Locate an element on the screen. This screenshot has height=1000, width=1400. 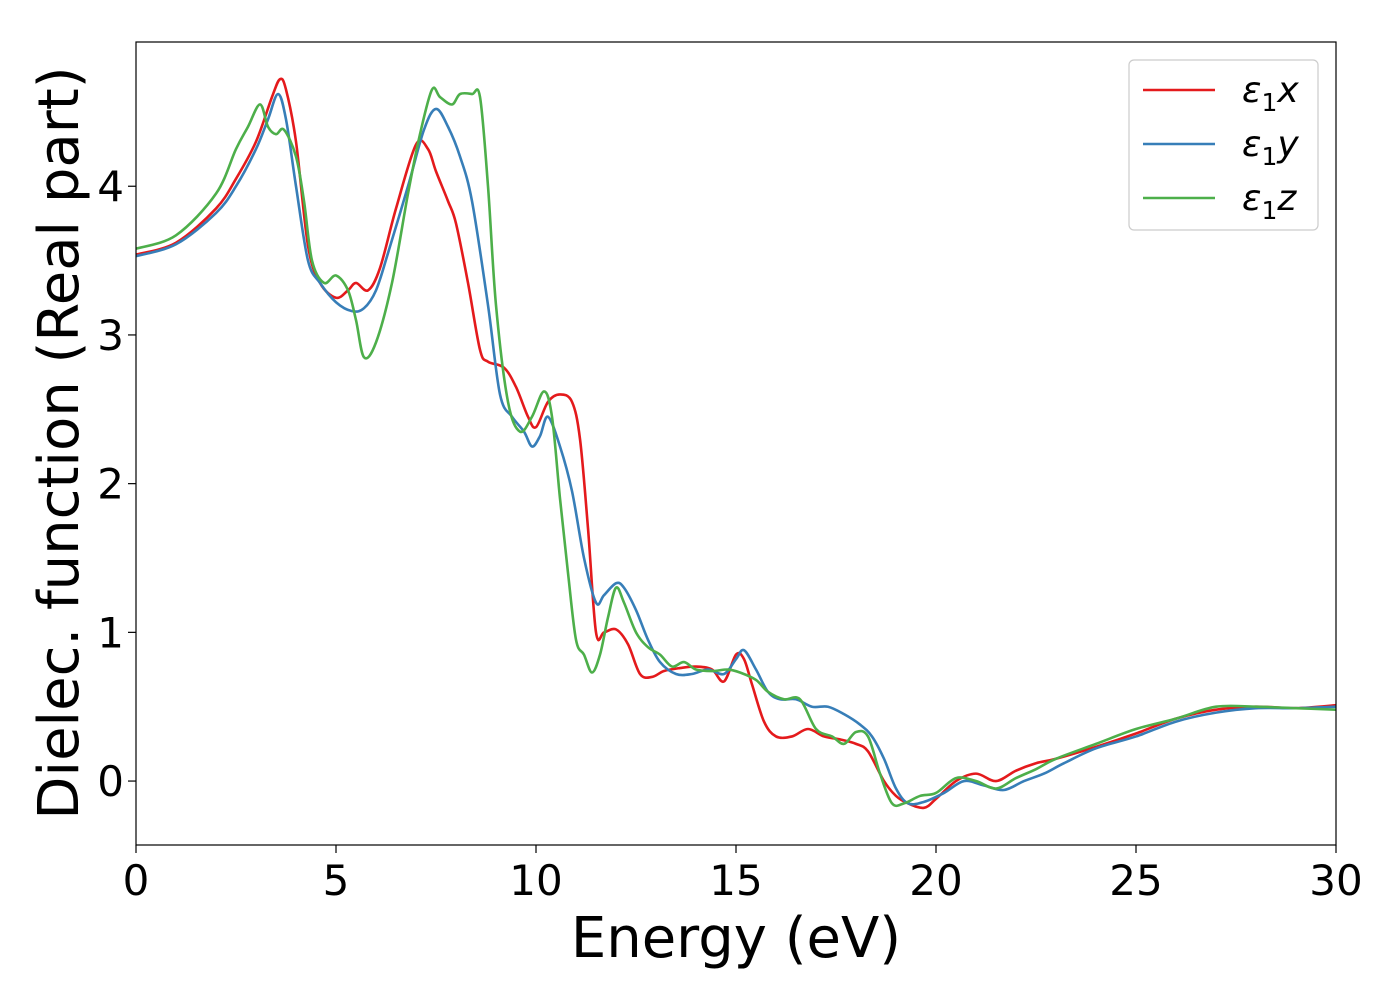
x-tick-label: 20 is located at coordinates (935, 880).